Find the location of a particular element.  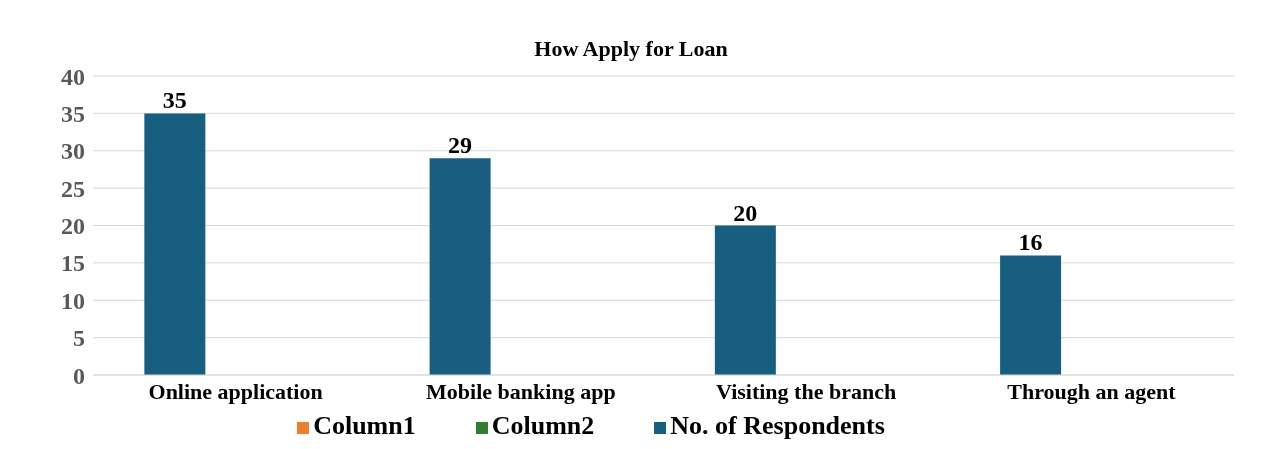

legend-label: Column1 is located at coordinates (364, 425).